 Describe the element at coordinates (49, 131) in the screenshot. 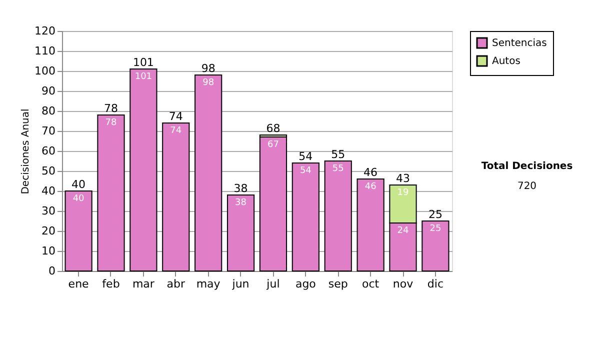

I see `y-tick-label: 70` at that location.